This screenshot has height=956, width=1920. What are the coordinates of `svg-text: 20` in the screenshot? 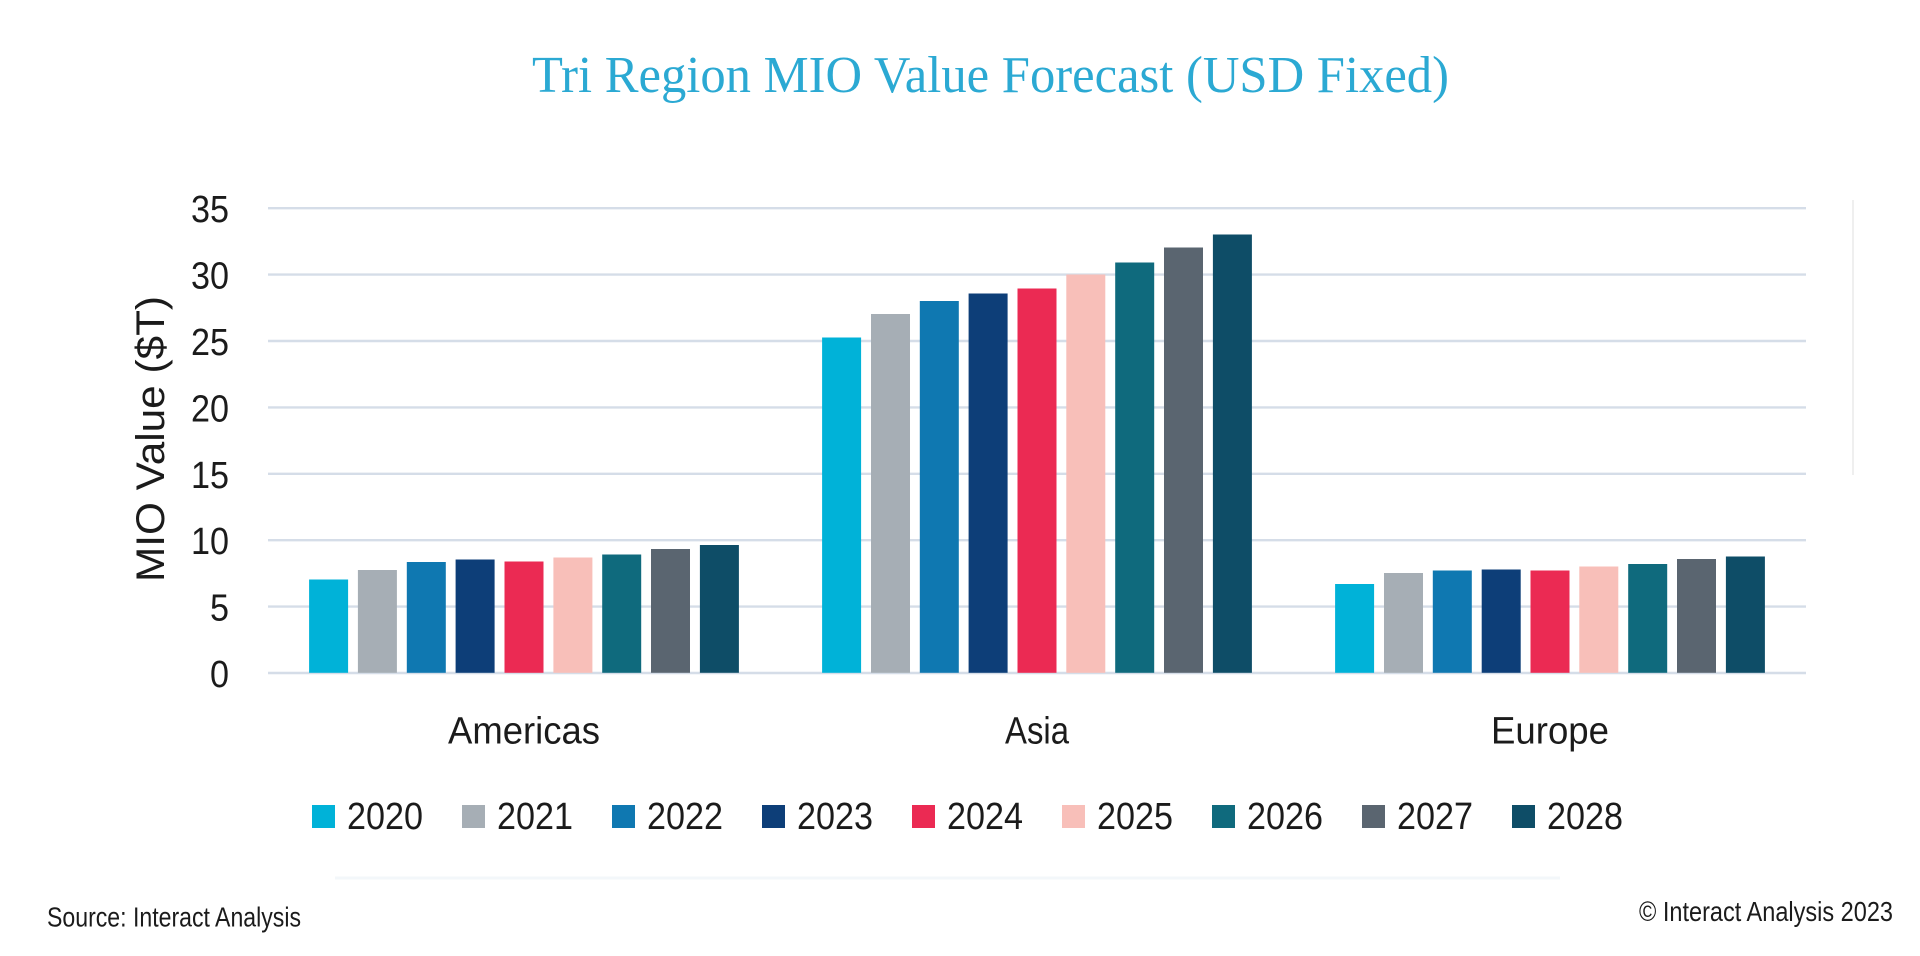 It's located at (210, 409).